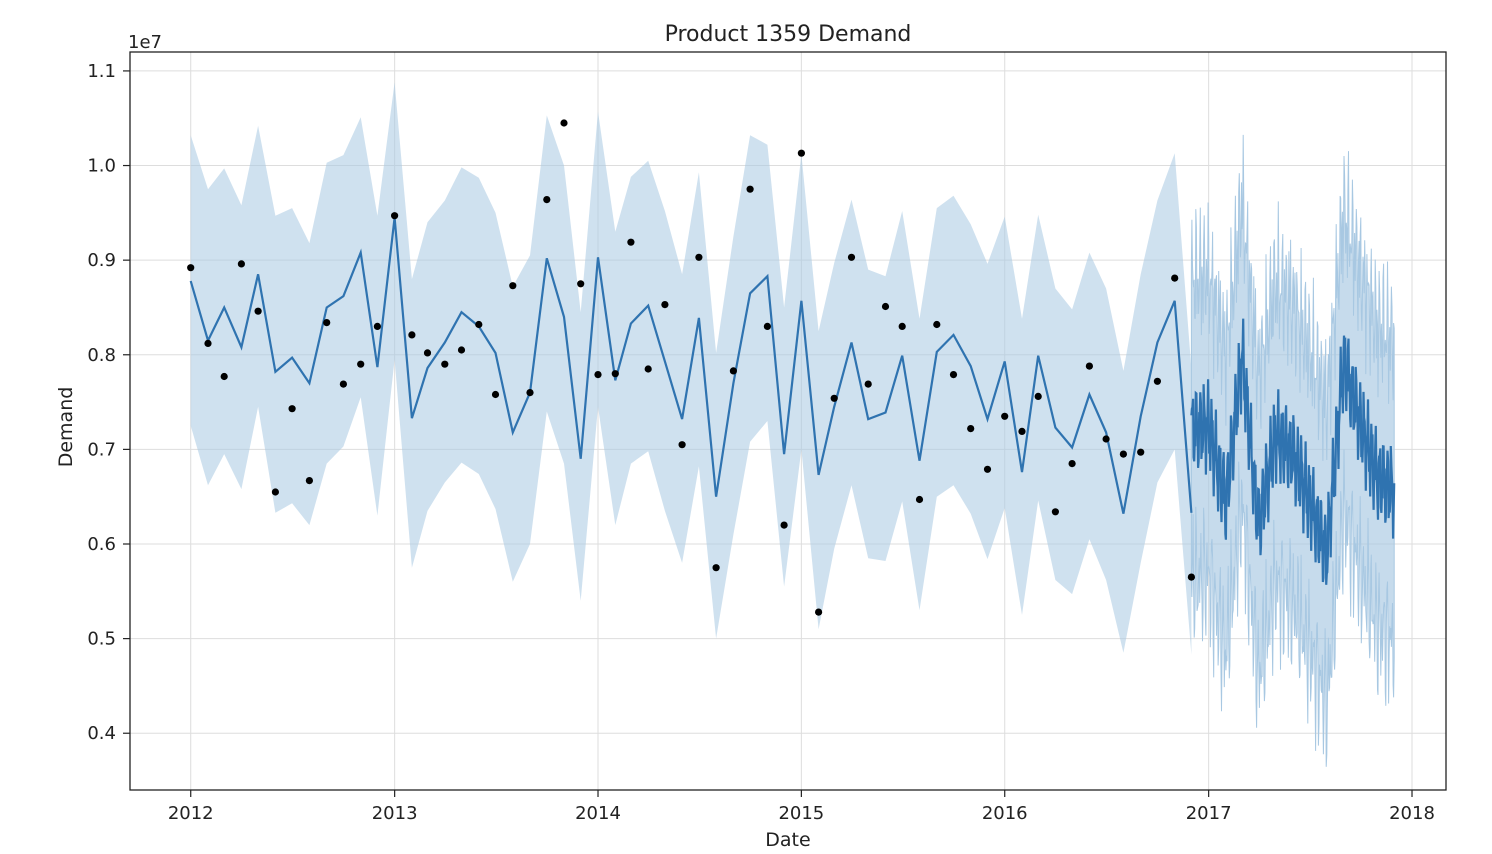  I want to click on y-tick-label: 0.5, so click(101, 639).